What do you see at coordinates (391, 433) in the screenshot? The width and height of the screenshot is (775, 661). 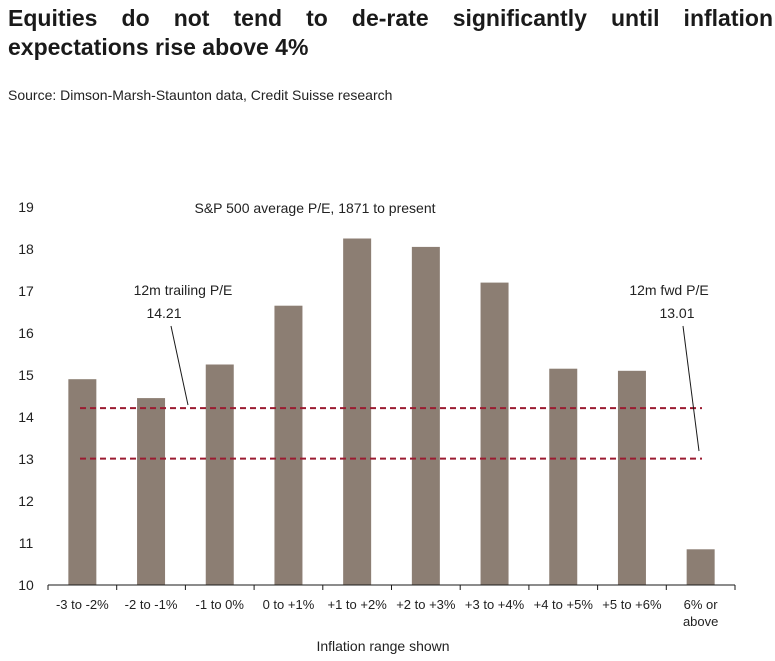 I see `reference-lines` at bounding box center [391, 433].